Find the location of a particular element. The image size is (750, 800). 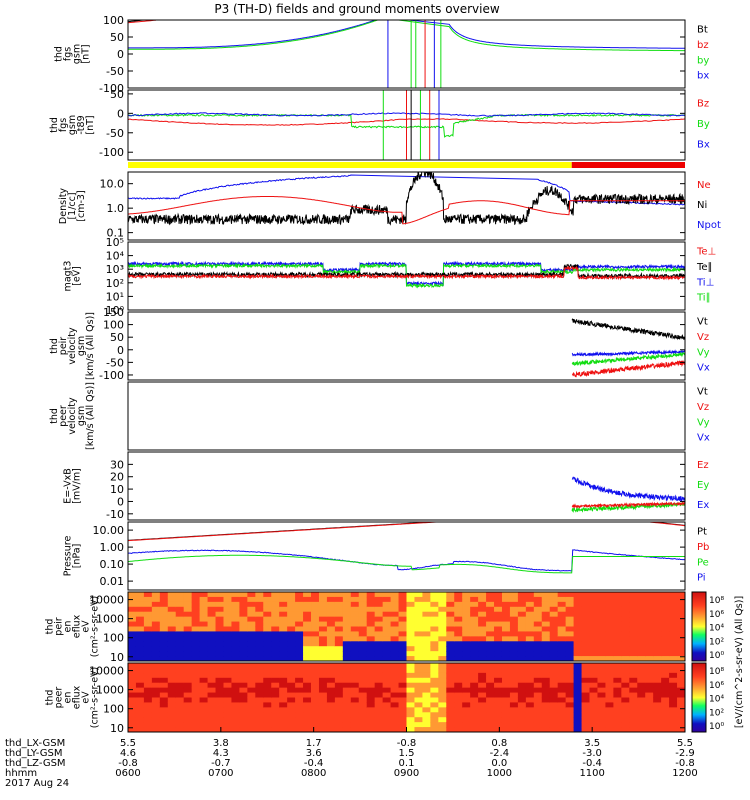

legend-label: Bz is located at coordinates (703, 103).